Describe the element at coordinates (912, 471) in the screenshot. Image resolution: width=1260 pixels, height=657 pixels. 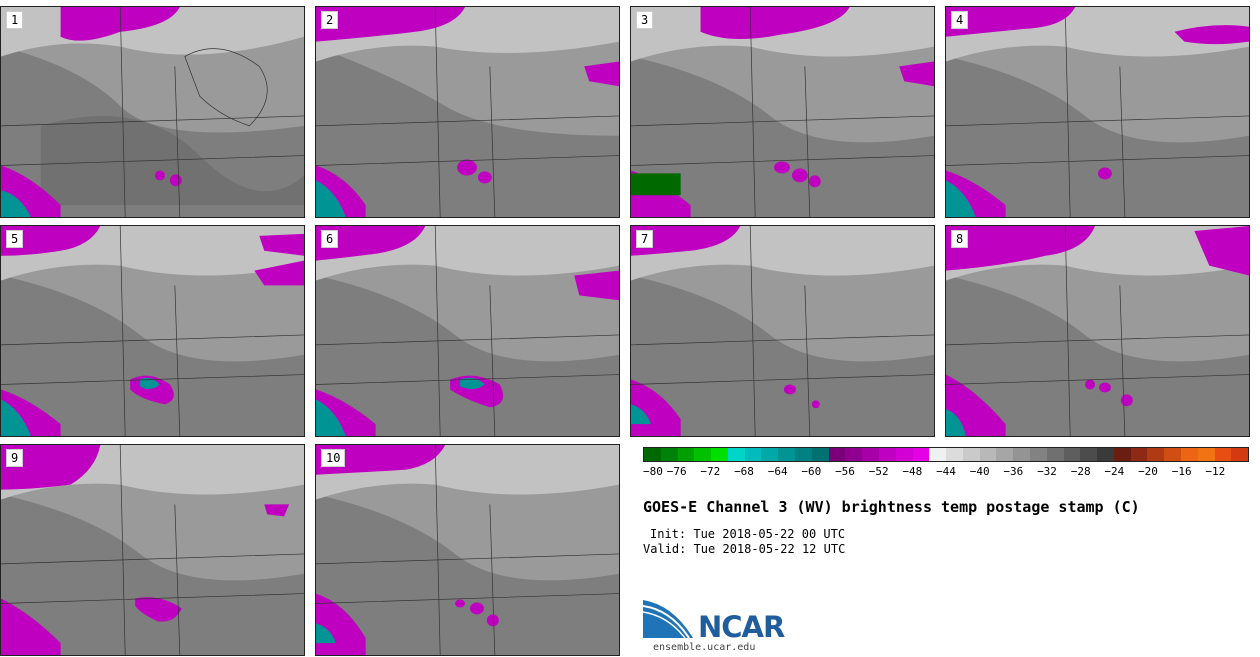
I see `colorbar-tick-label: −48` at that location.